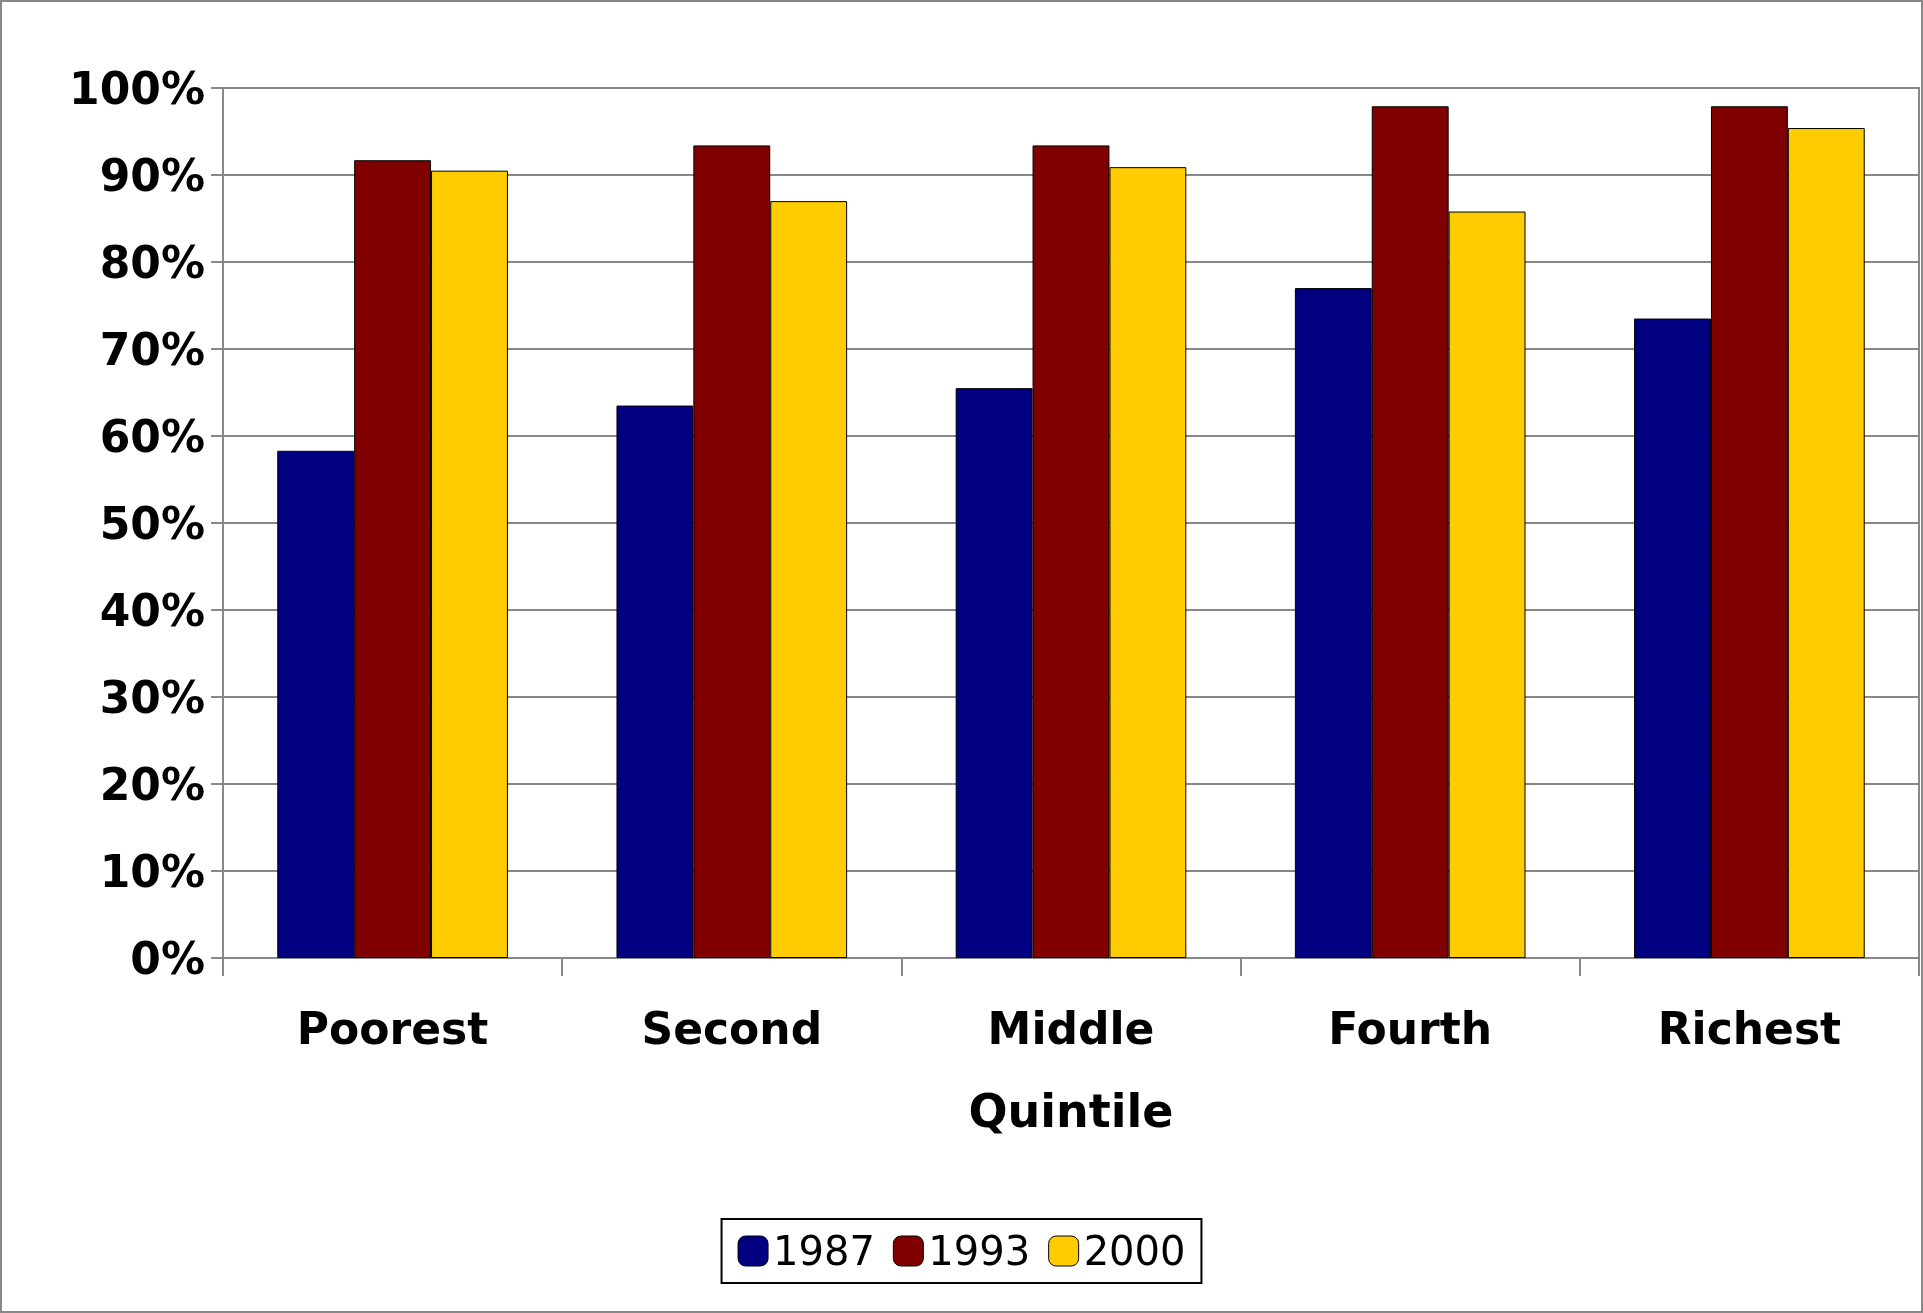 This screenshot has height=1313, width=1923. I want to click on x-tick-label: Richest, so click(1749, 1028).